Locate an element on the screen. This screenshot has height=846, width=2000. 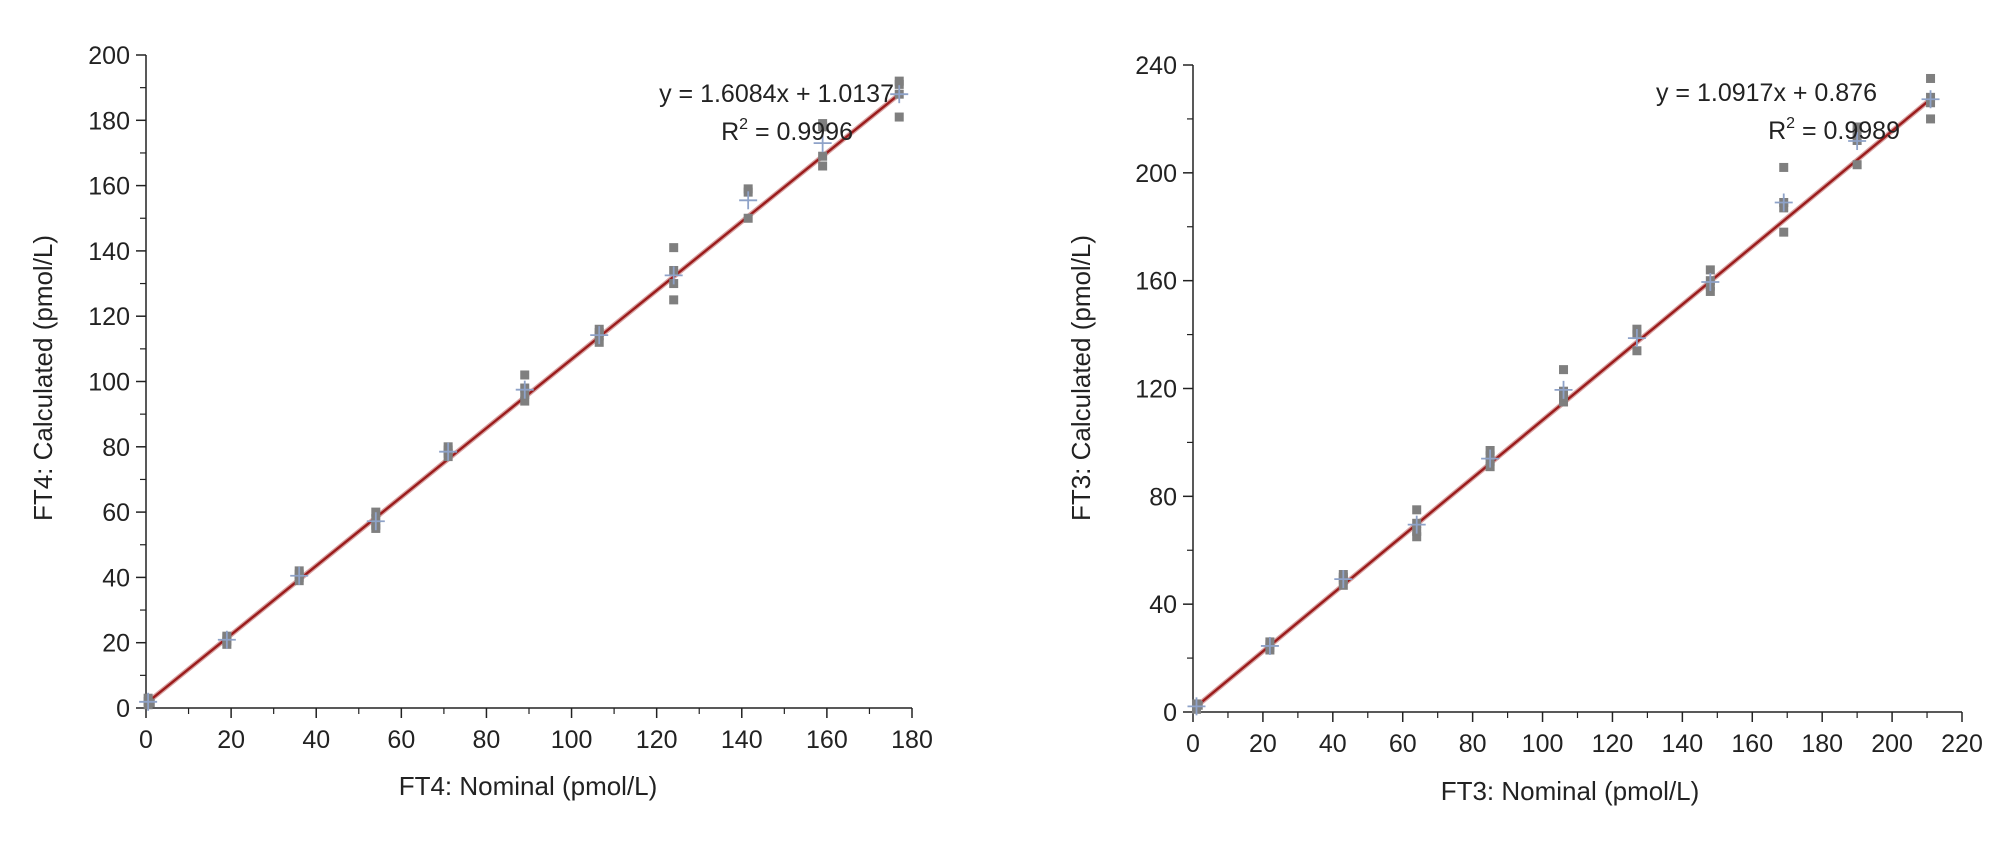
ft3-y-tick-label: 120 is located at coordinates (1156, 390).